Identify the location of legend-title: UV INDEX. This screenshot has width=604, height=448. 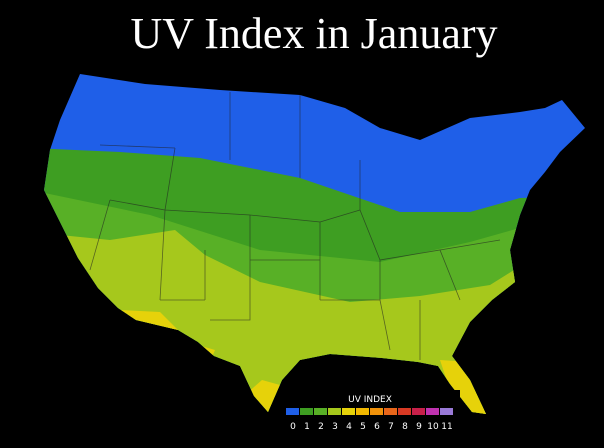
(370, 400).